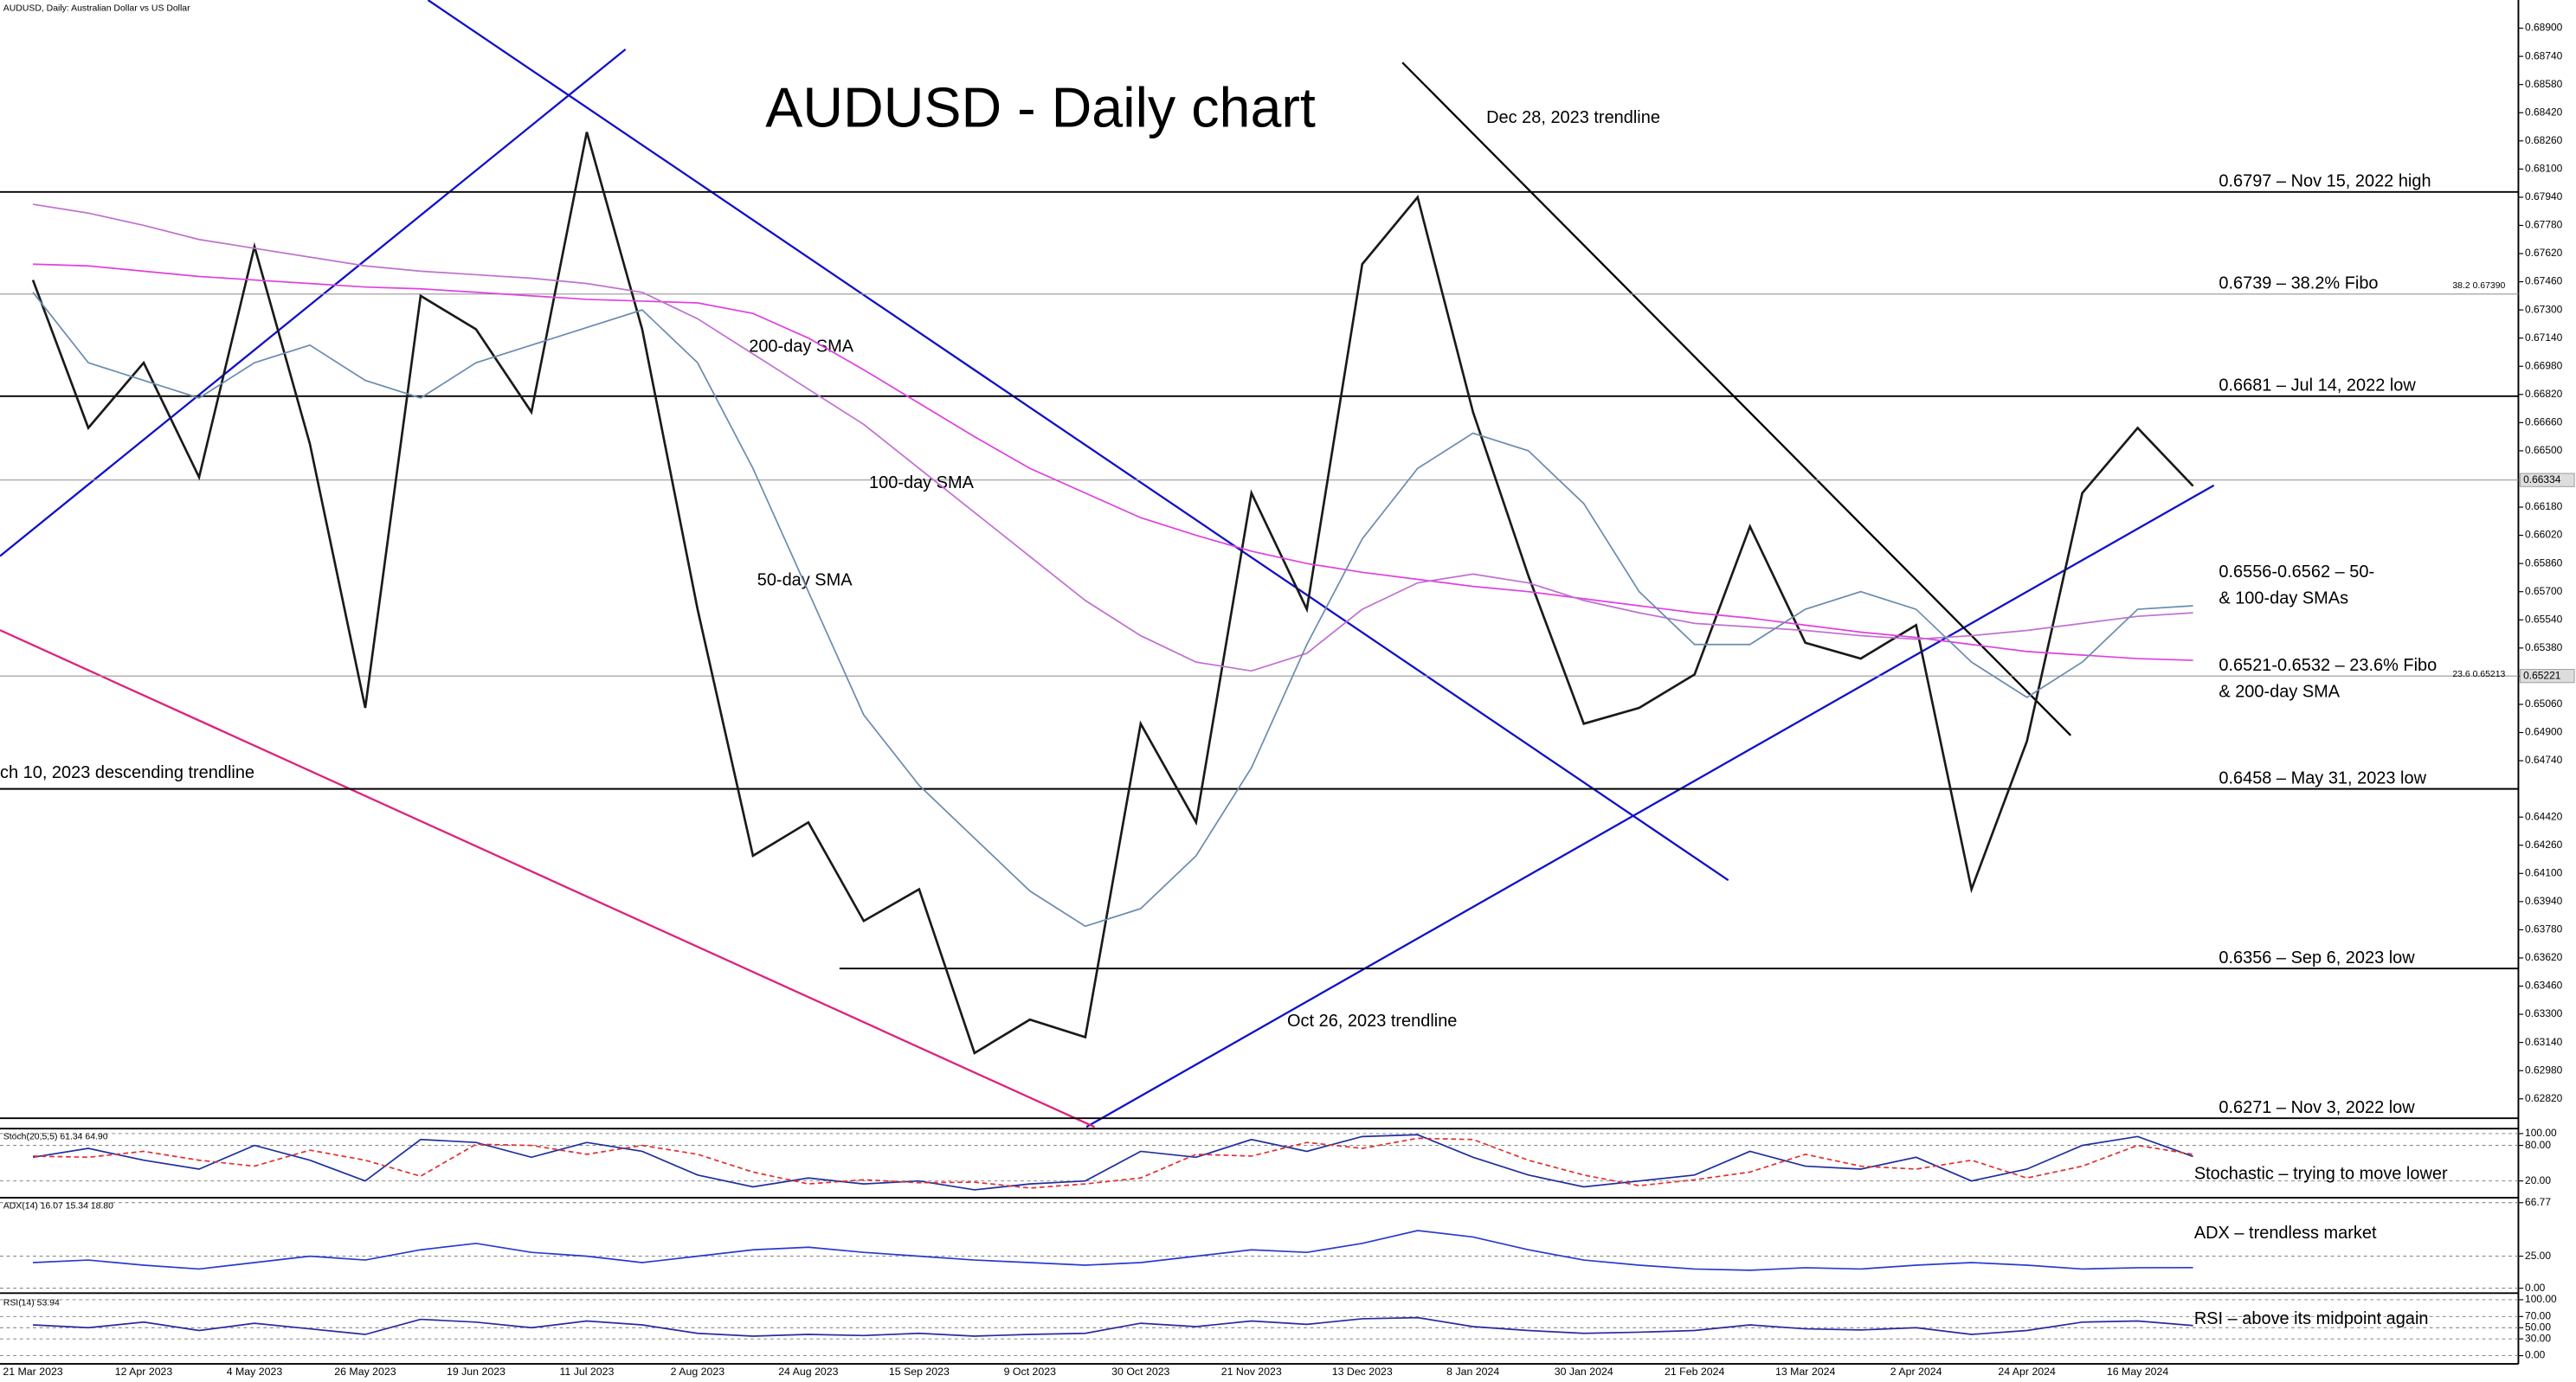 The image size is (2576, 1382). I want to click on indicator-title: RSI(14) 53.94, so click(31, 1304).